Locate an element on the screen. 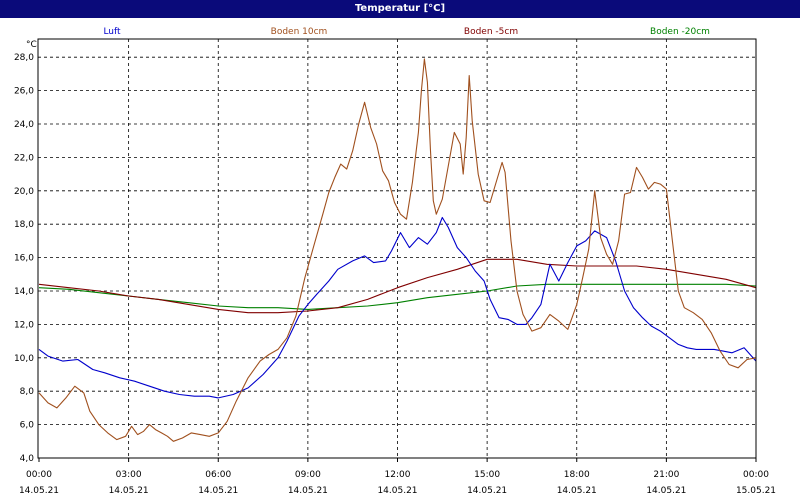 This screenshot has width=800, height=500. x-tick-time: 03:00 is located at coordinates (129, 475).